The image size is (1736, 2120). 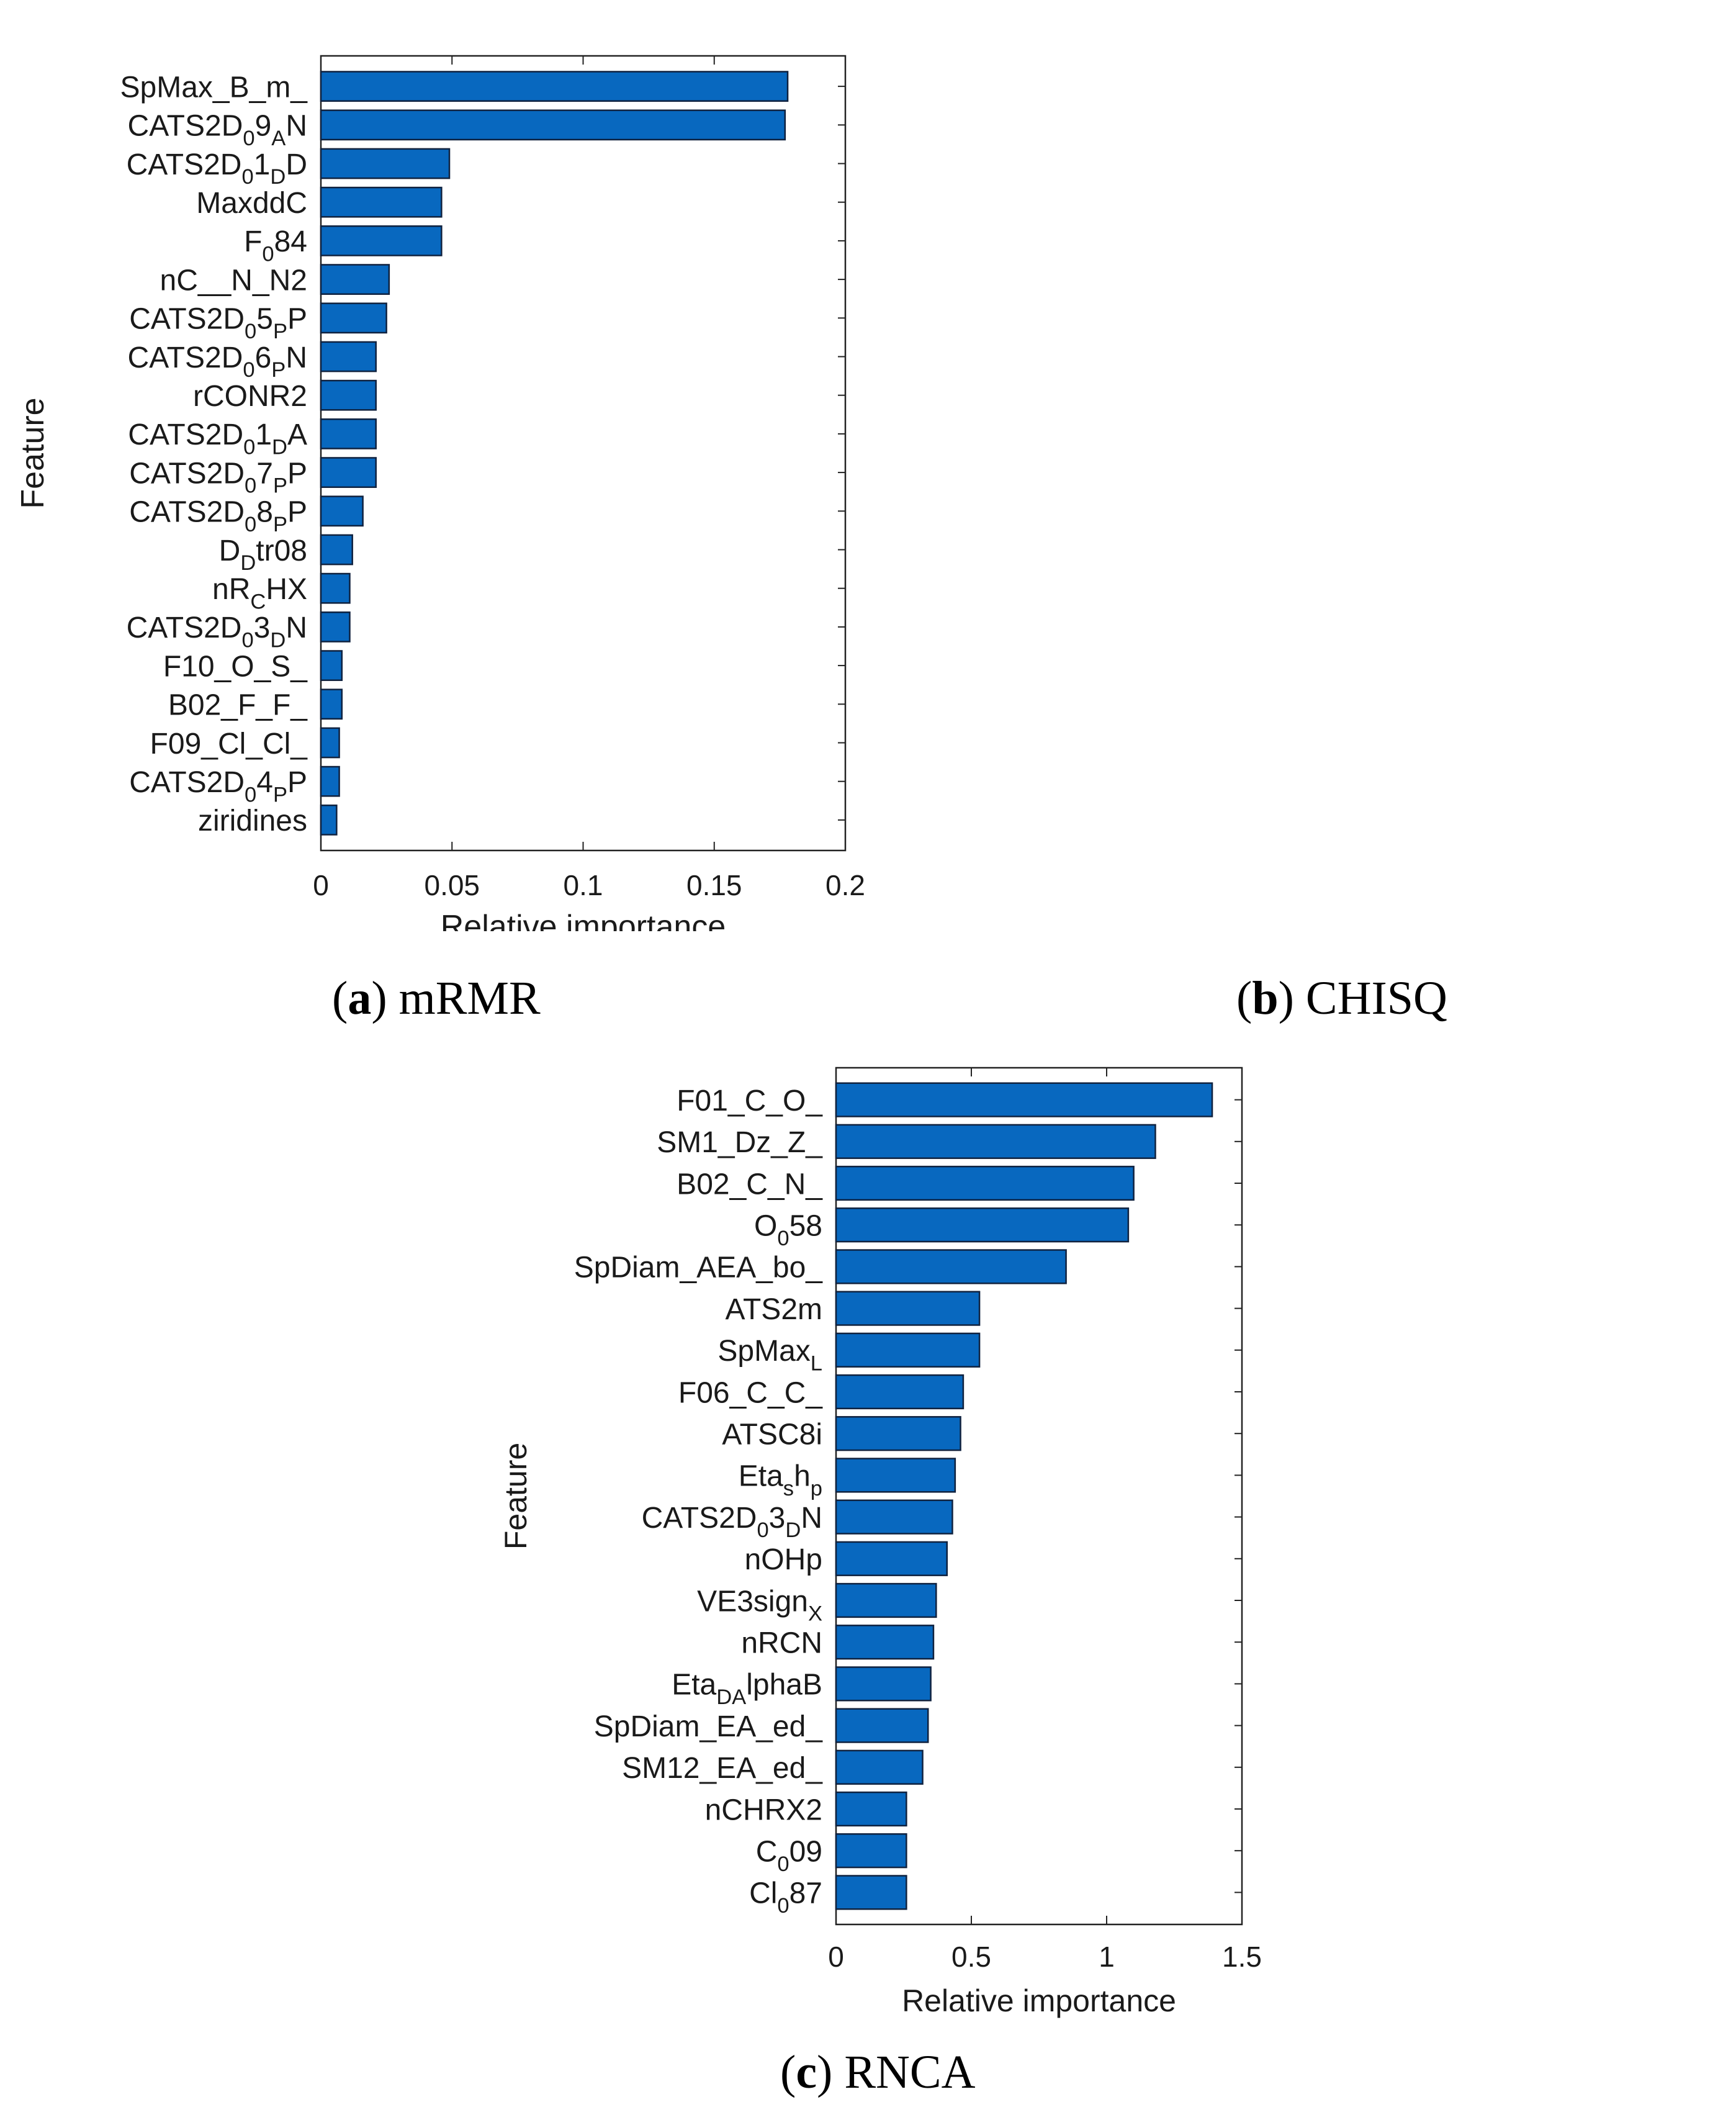 I want to click on mrmr-category-label: MaxddC, so click(x=251, y=204).